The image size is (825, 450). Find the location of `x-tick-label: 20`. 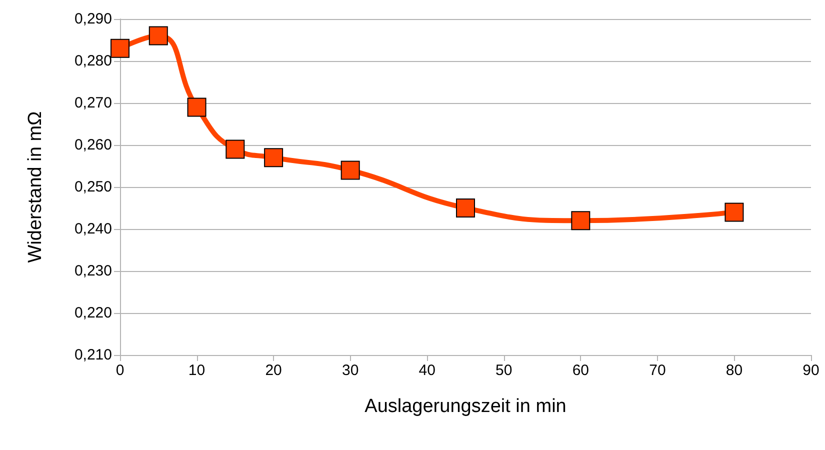

x-tick-label: 20 is located at coordinates (273, 370).